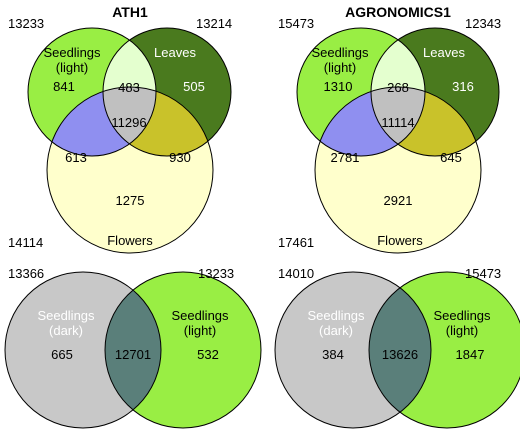 Image resolution: width=520 pixels, height=437 pixels. I want to click on count-leaves-flowers: 645, so click(451, 157).